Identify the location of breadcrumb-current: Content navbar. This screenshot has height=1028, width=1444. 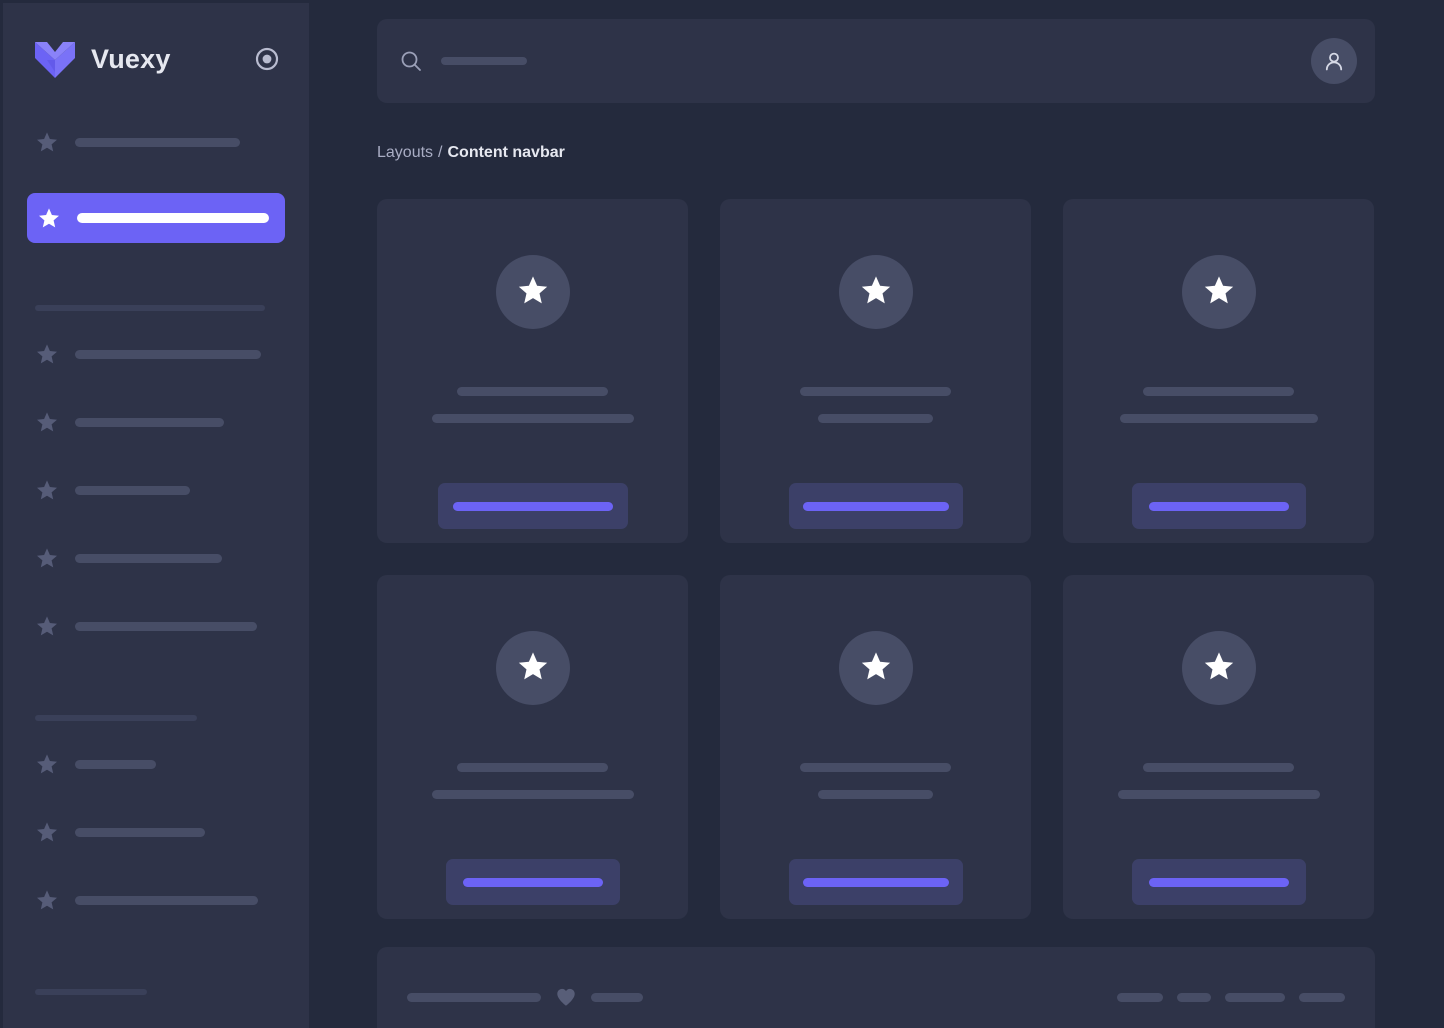
(506, 152).